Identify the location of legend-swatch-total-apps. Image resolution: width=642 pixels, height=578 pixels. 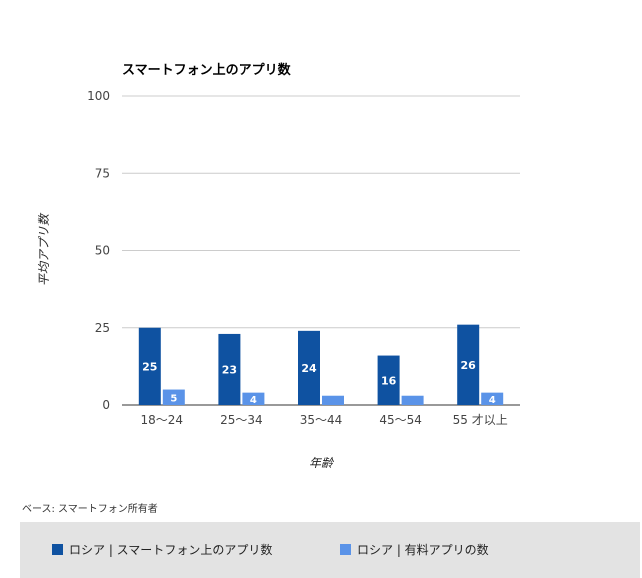
(57, 549).